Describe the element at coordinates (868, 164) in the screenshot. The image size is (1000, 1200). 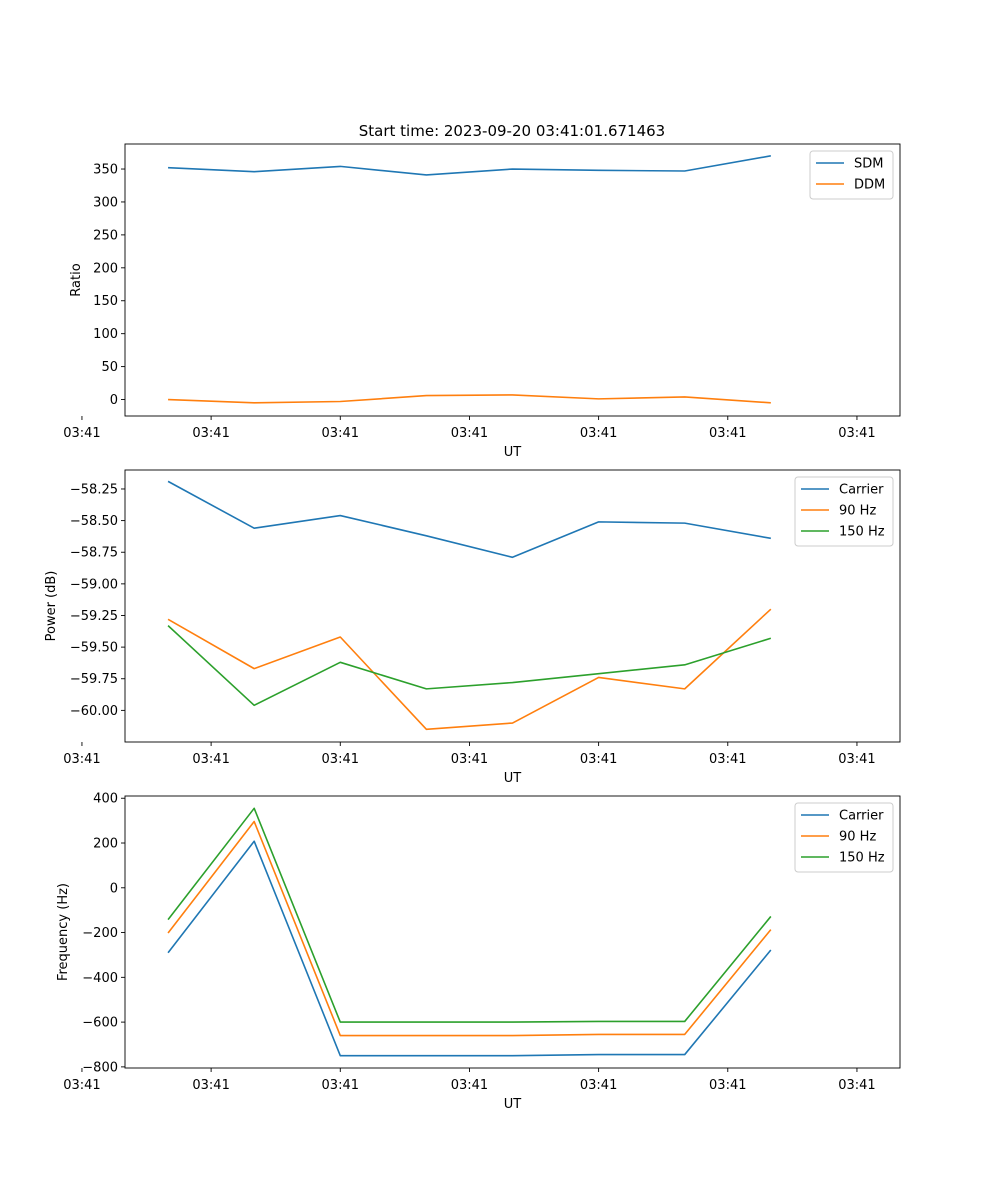
I see `legend-label-sdm: SDM` at that location.